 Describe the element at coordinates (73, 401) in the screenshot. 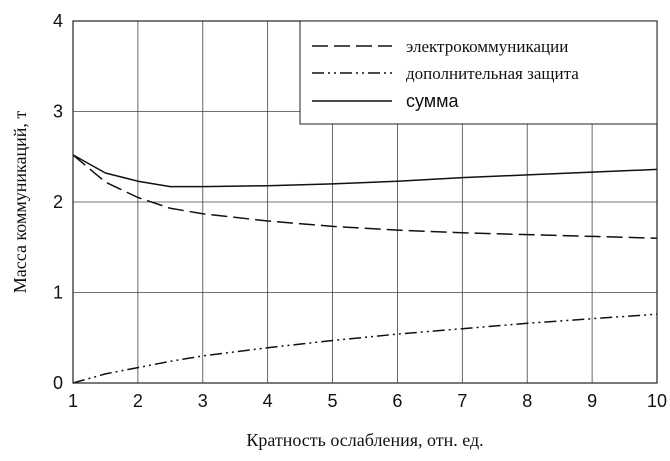

I see `x-tick-label: 1` at that location.